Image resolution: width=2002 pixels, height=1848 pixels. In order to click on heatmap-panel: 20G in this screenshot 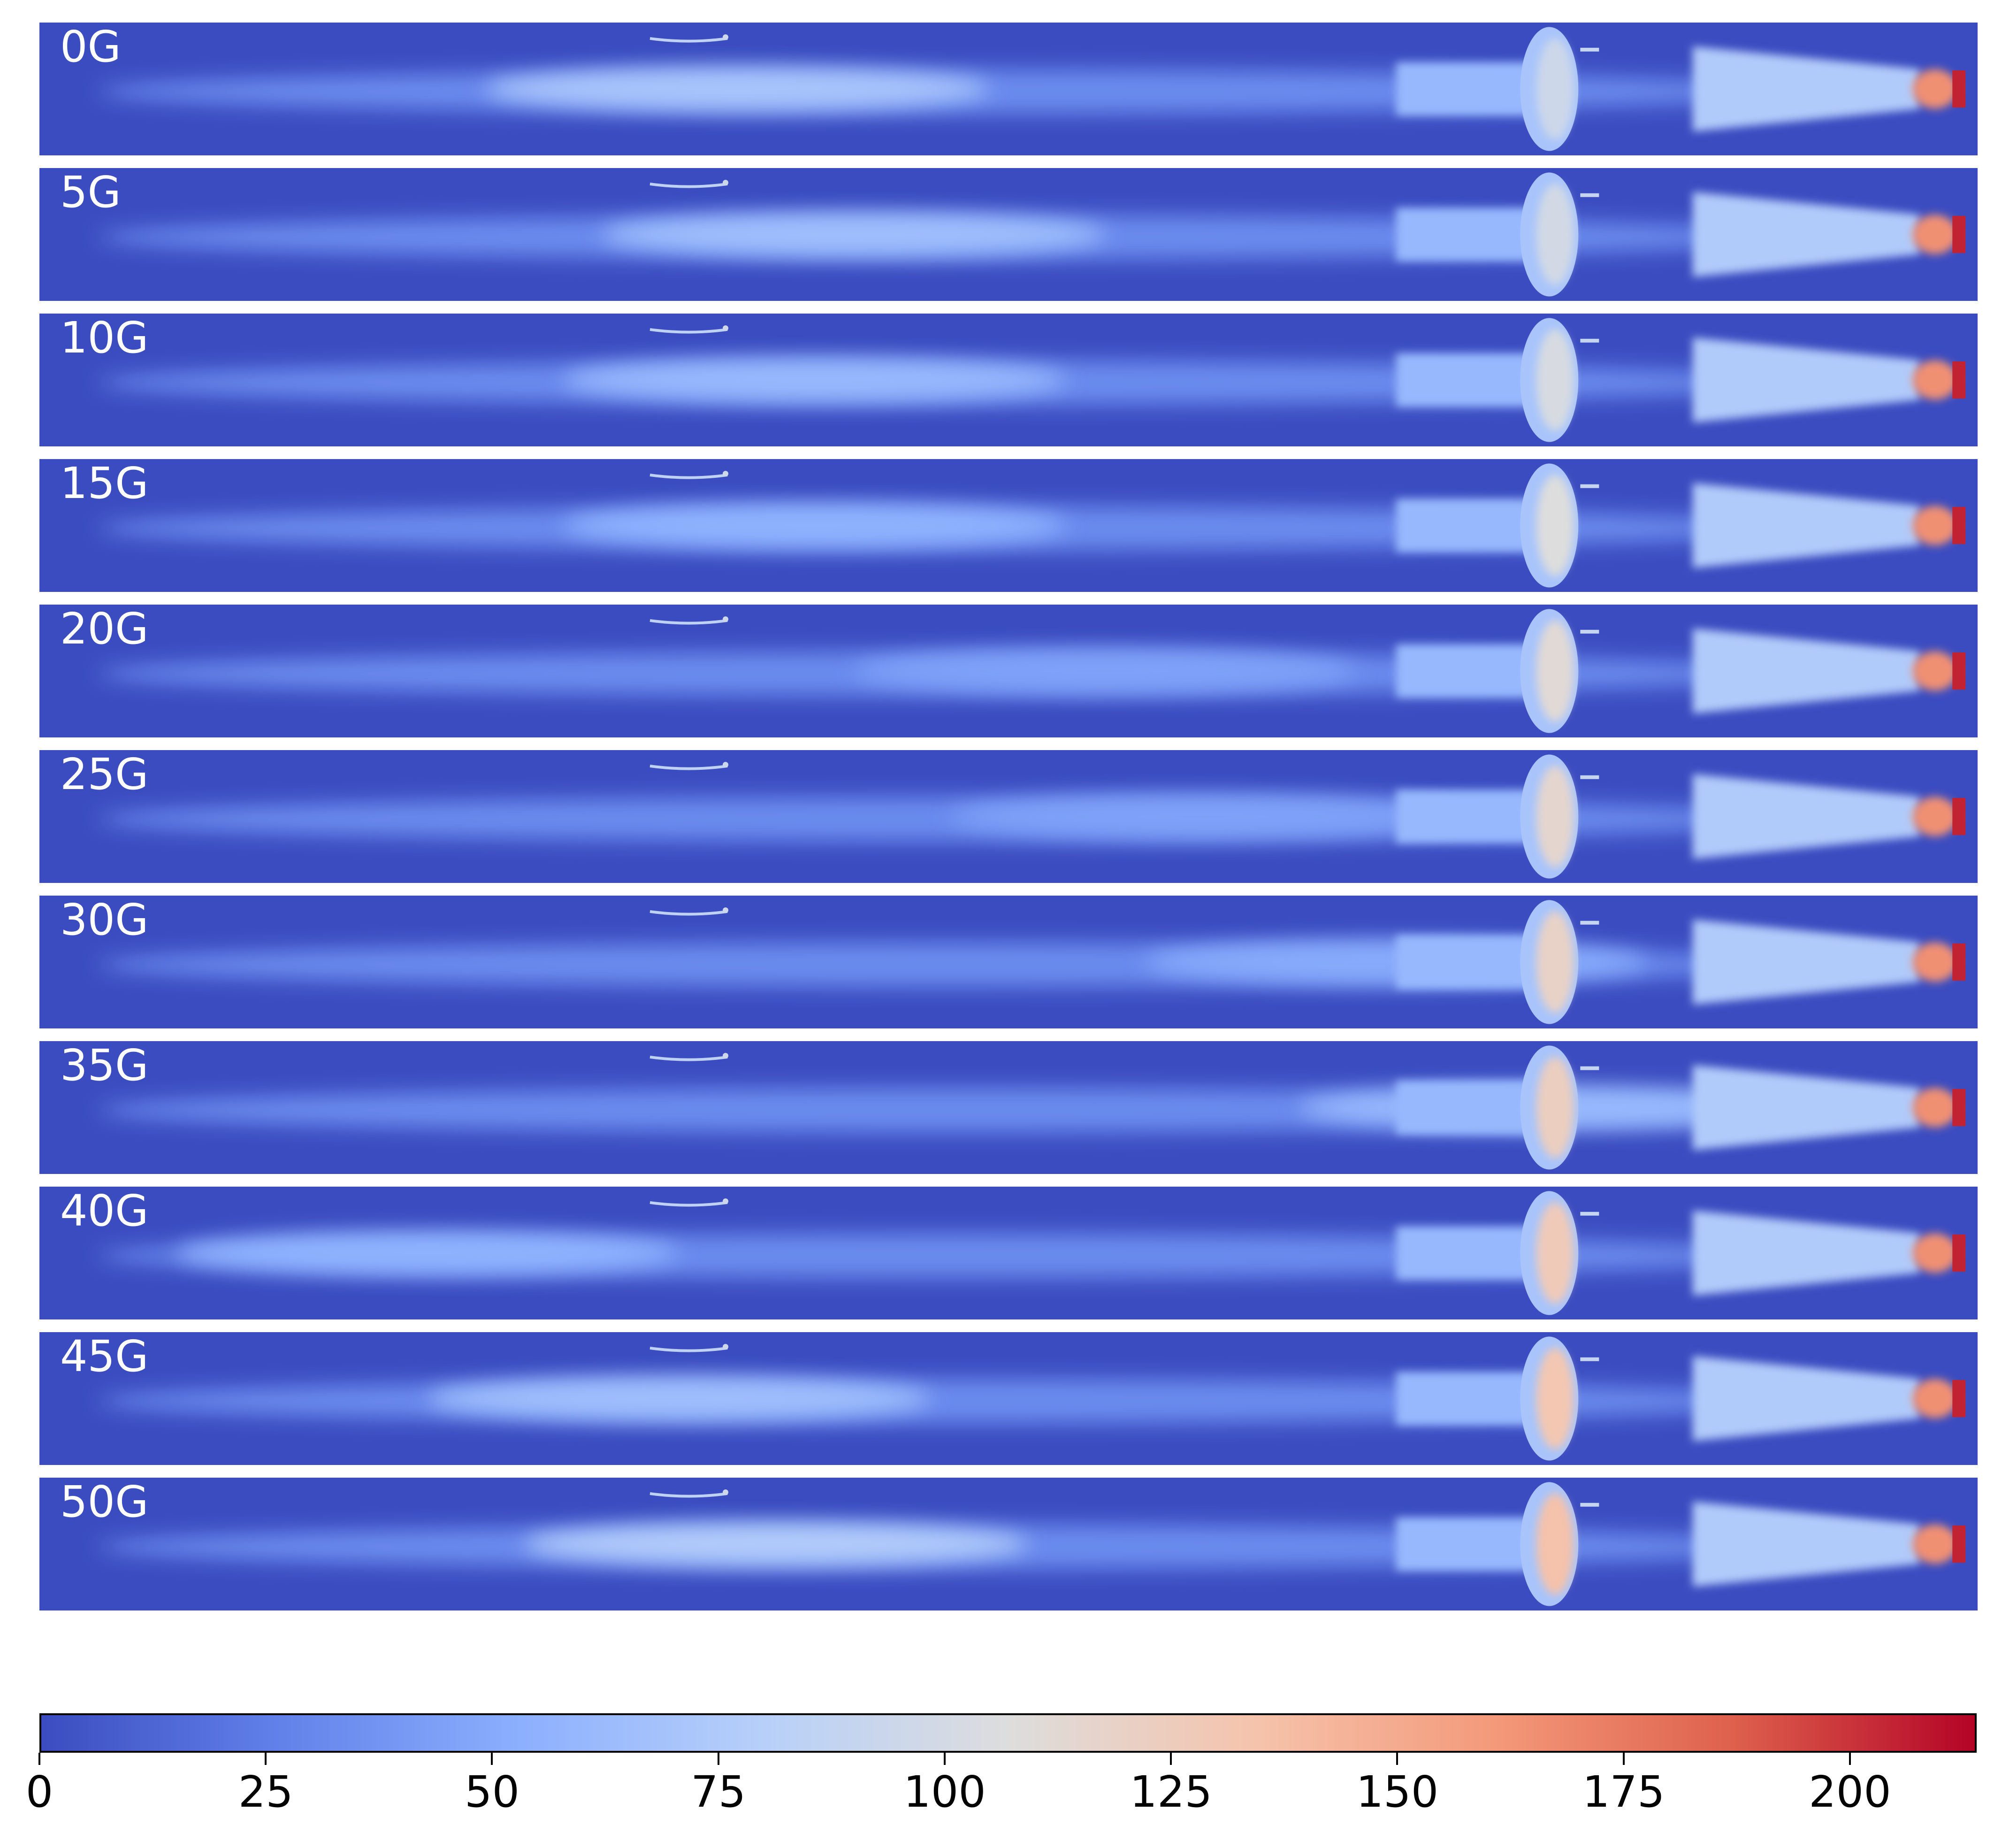, I will do `click(1008, 671)`.